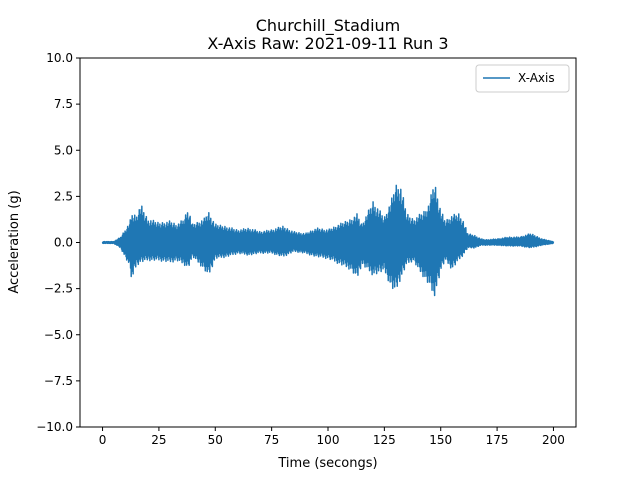 This screenshot has height=480, width=640. What do you see at coordinates (59, 58) in the screenshot?
I see `y-tick-label: 10.0` at bounding box center [59, 58].